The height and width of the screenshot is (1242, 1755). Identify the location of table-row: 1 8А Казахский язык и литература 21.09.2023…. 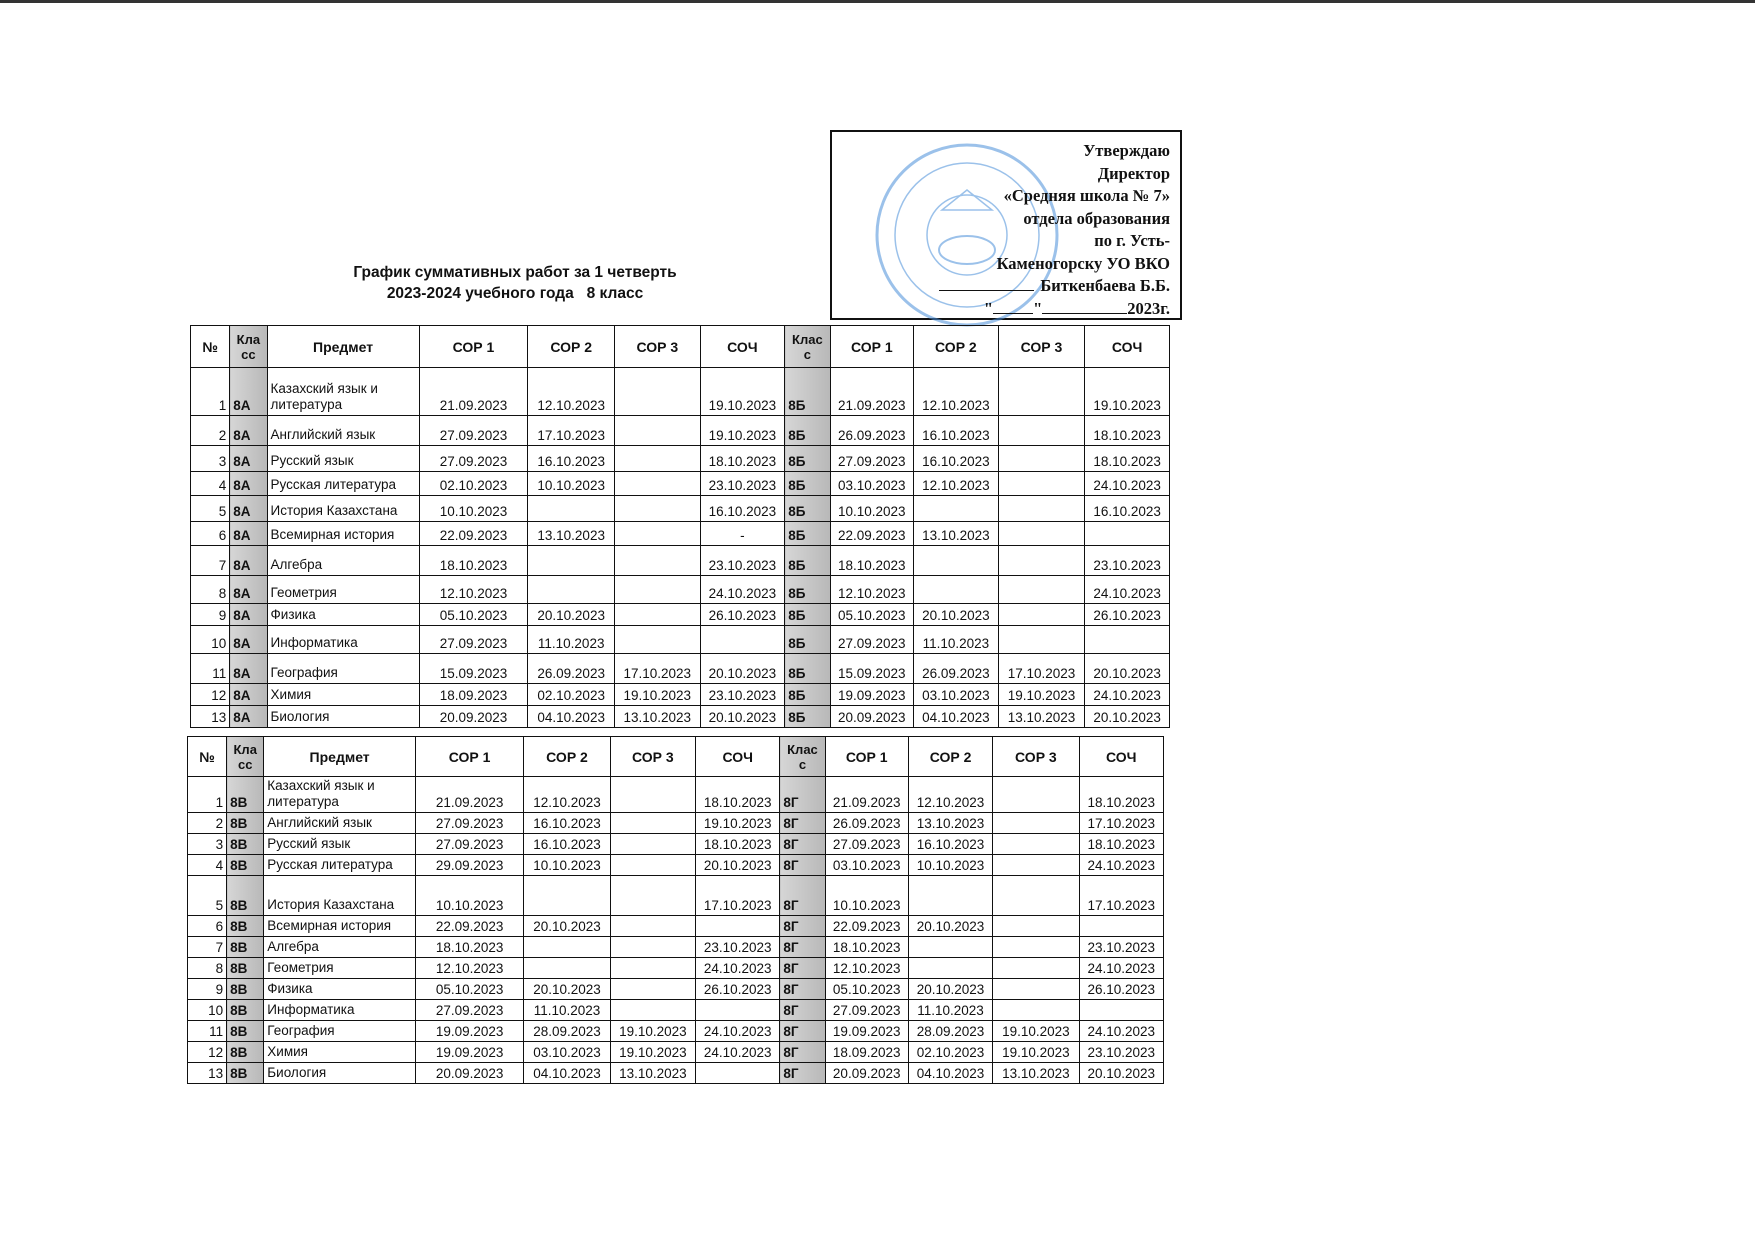
(679, 391).